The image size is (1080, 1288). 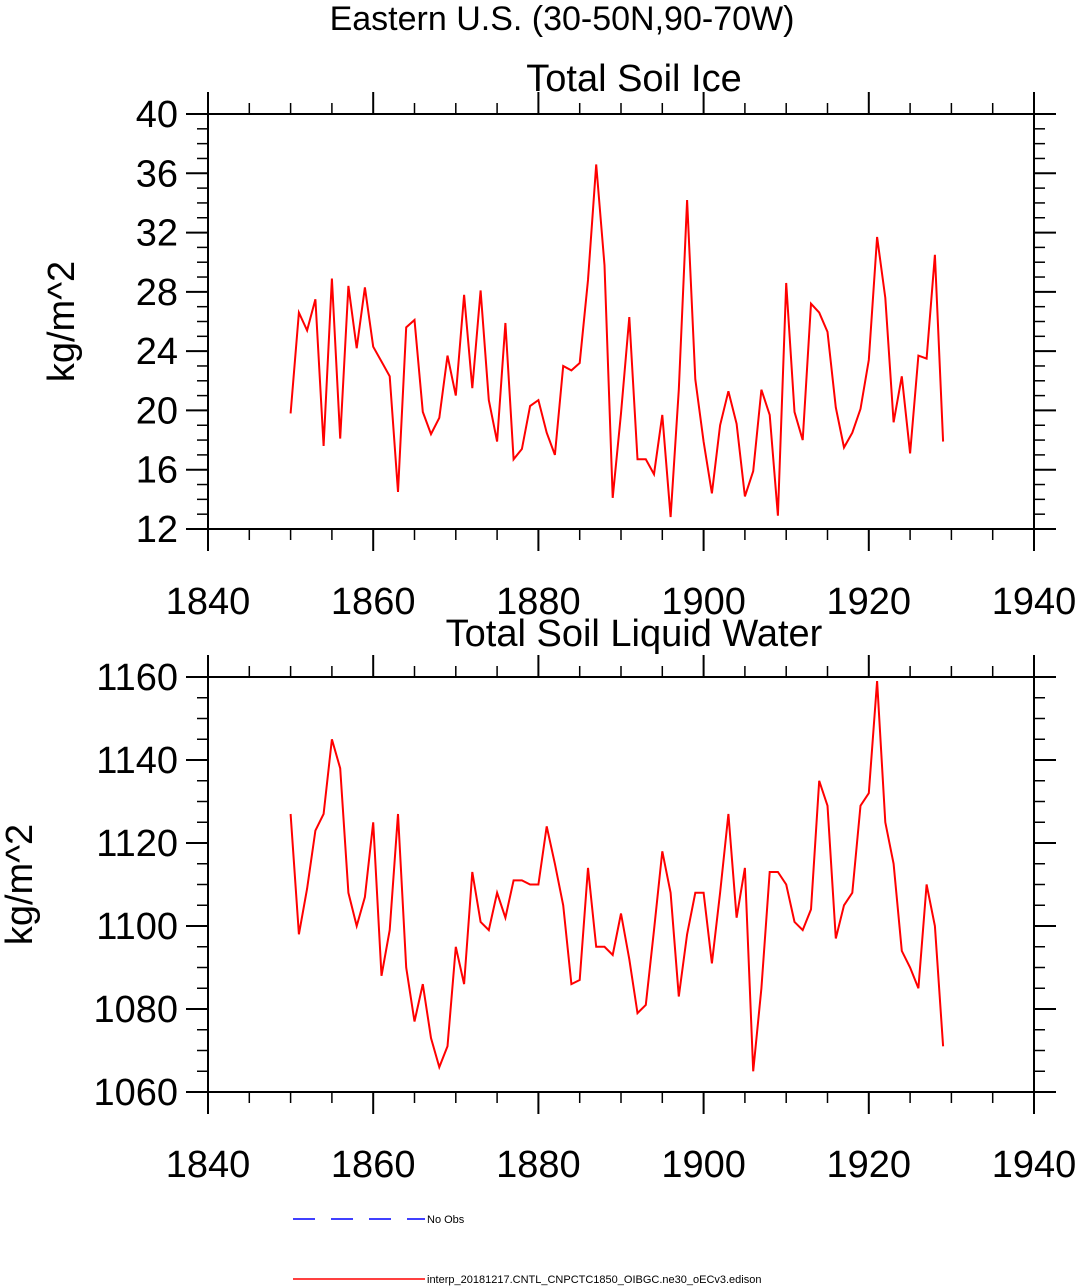 I want to click on y-tick-label: 1160, so click(x=137, y=678).